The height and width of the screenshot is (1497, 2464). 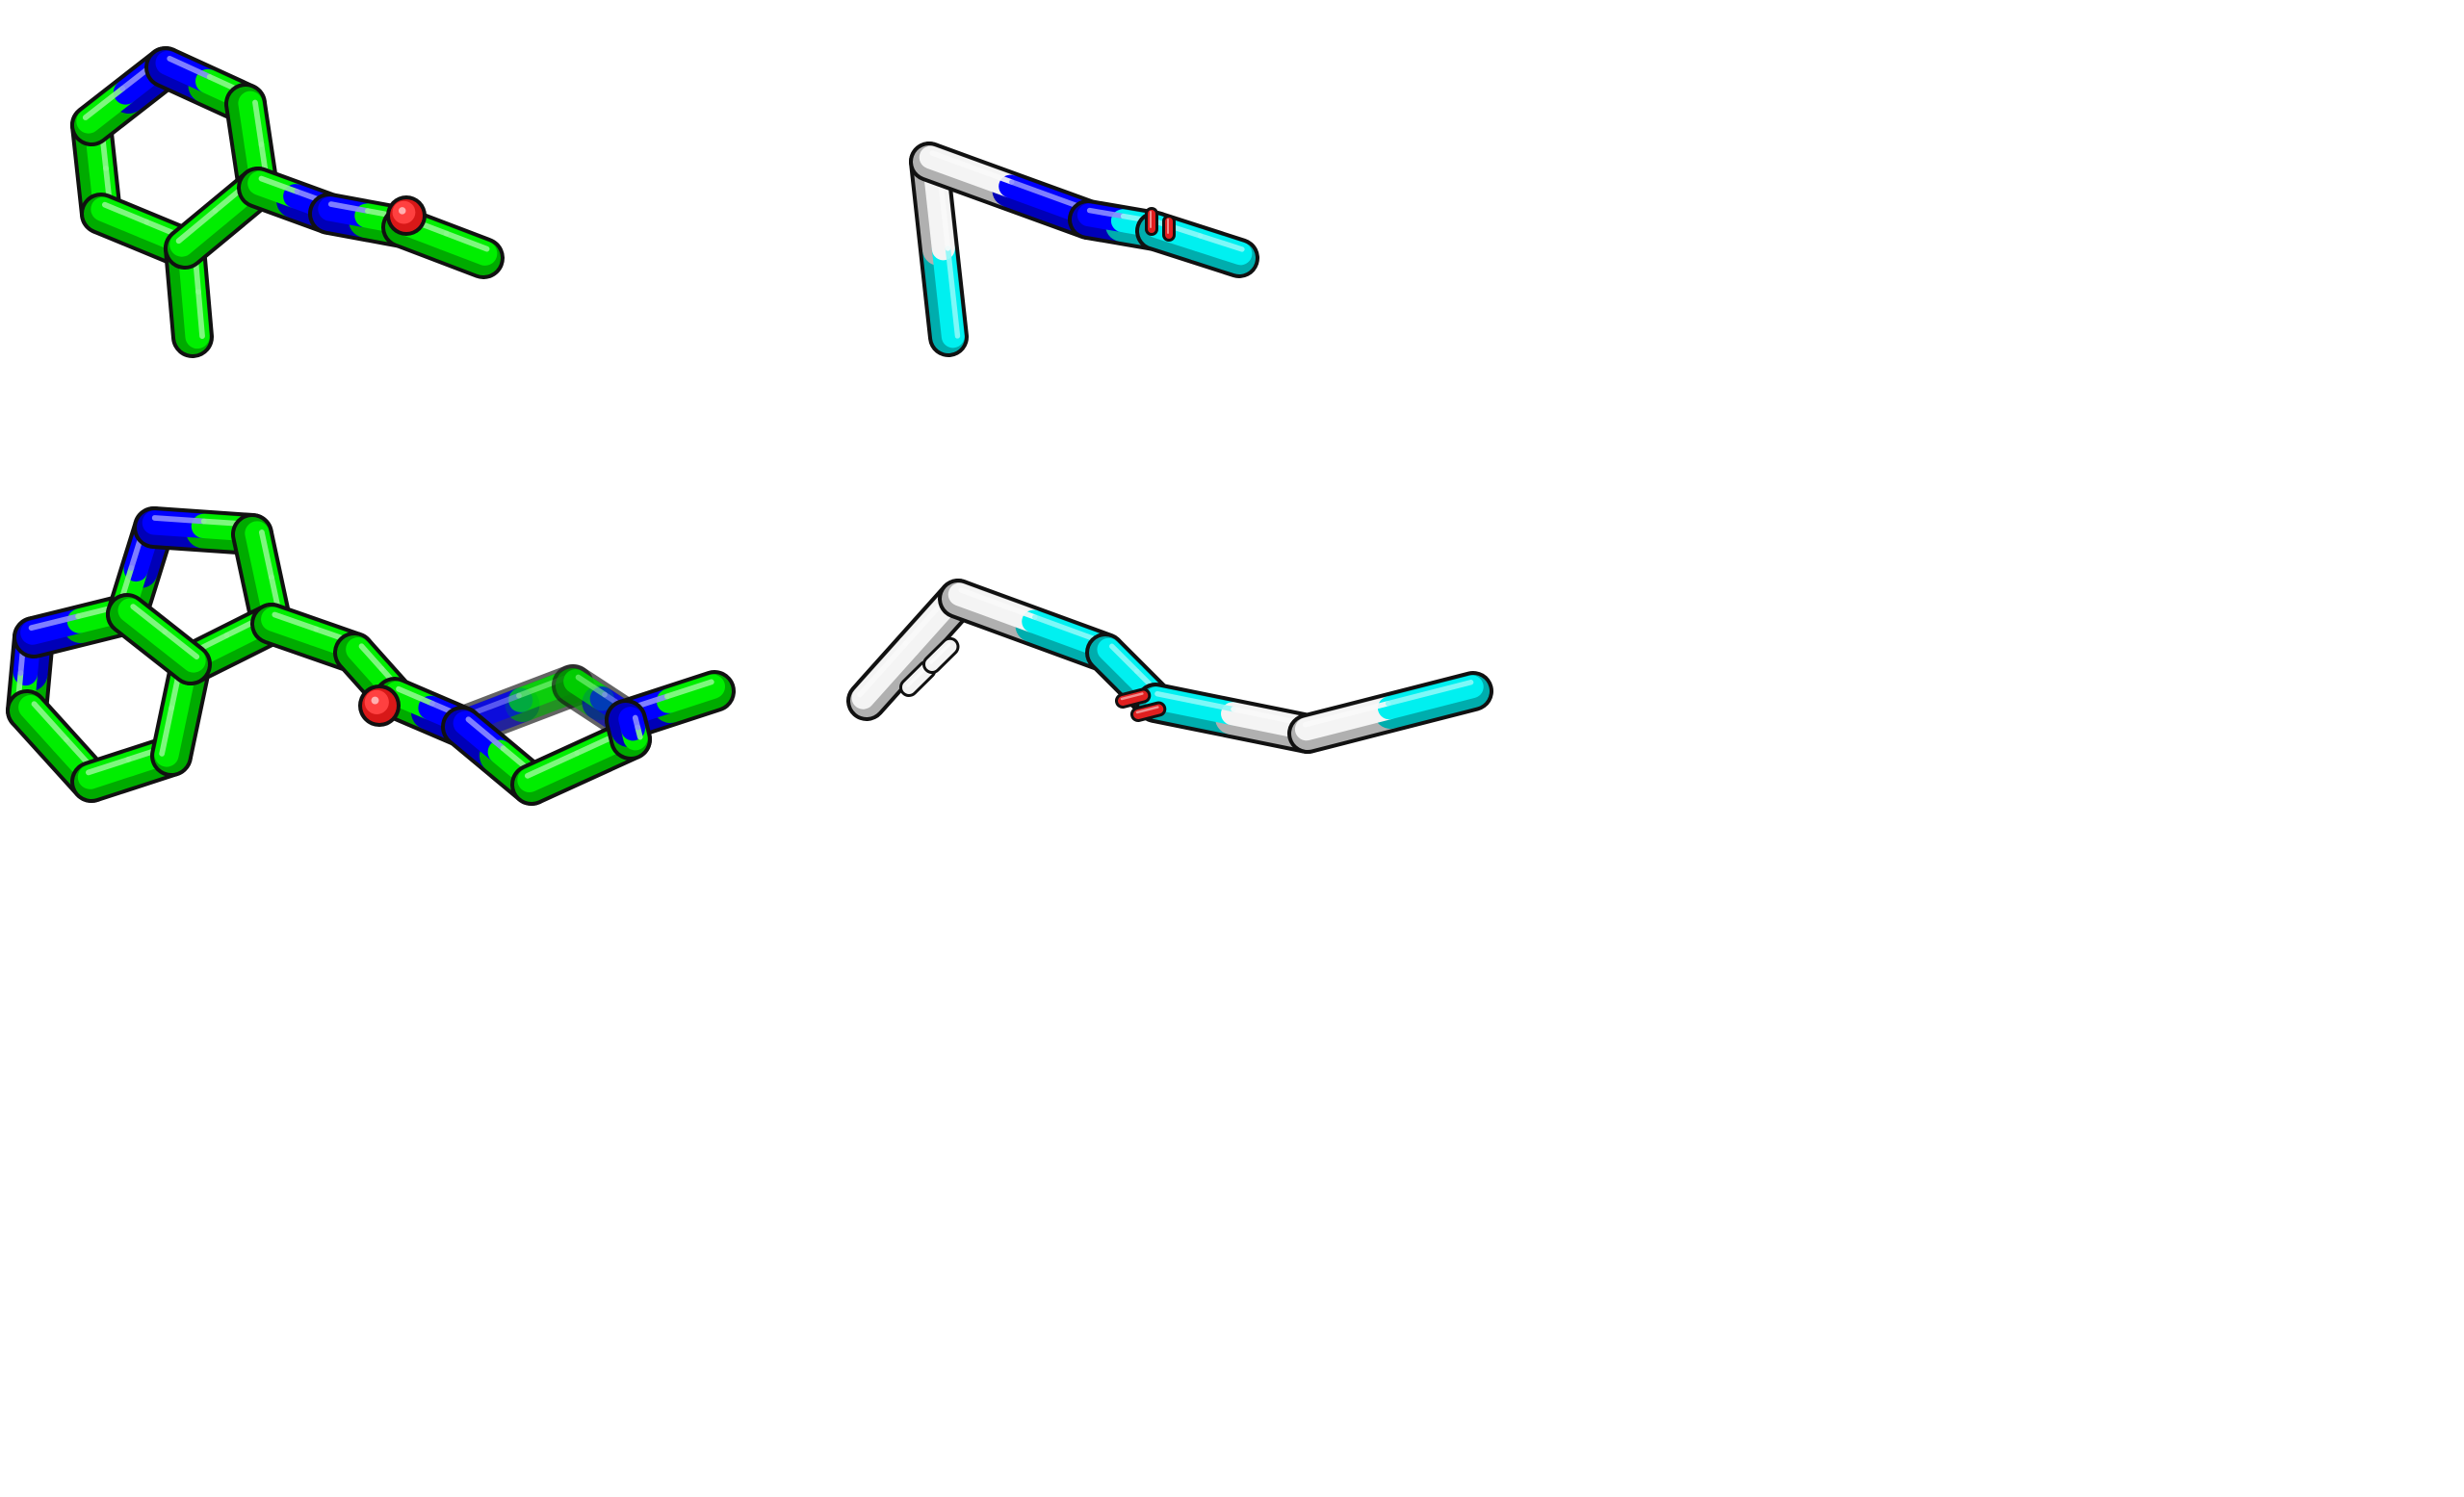 What do you see at coordinates (179, 520) in the screenshot?
I see `bond-f-2-gloss-a` at bounding box center [179, 520].